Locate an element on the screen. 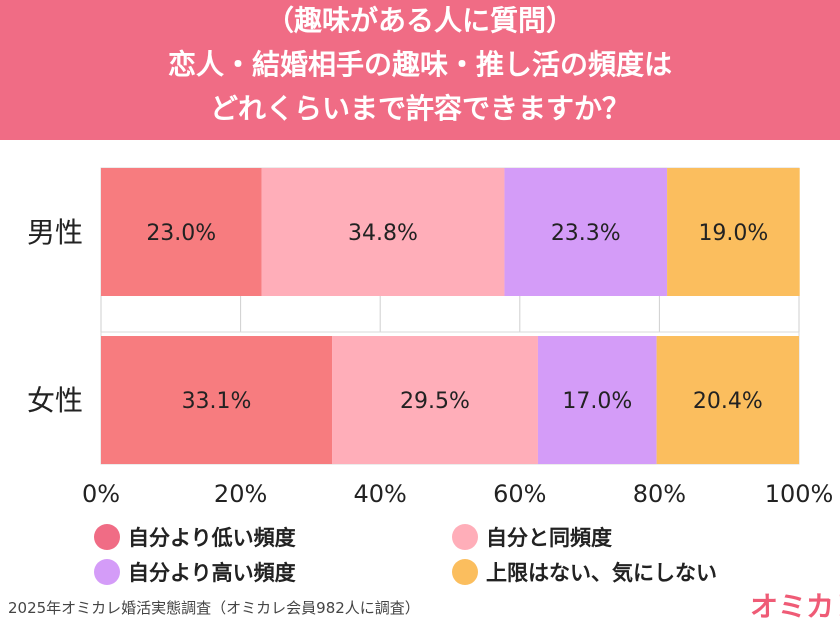 The image size is (840, 630). legend-swatch-unlimited is located at coordinates (465, 572).